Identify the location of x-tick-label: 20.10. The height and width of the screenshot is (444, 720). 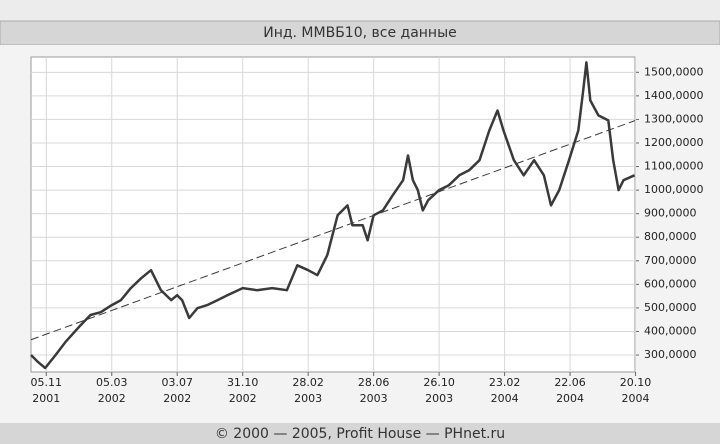
(636, 382).